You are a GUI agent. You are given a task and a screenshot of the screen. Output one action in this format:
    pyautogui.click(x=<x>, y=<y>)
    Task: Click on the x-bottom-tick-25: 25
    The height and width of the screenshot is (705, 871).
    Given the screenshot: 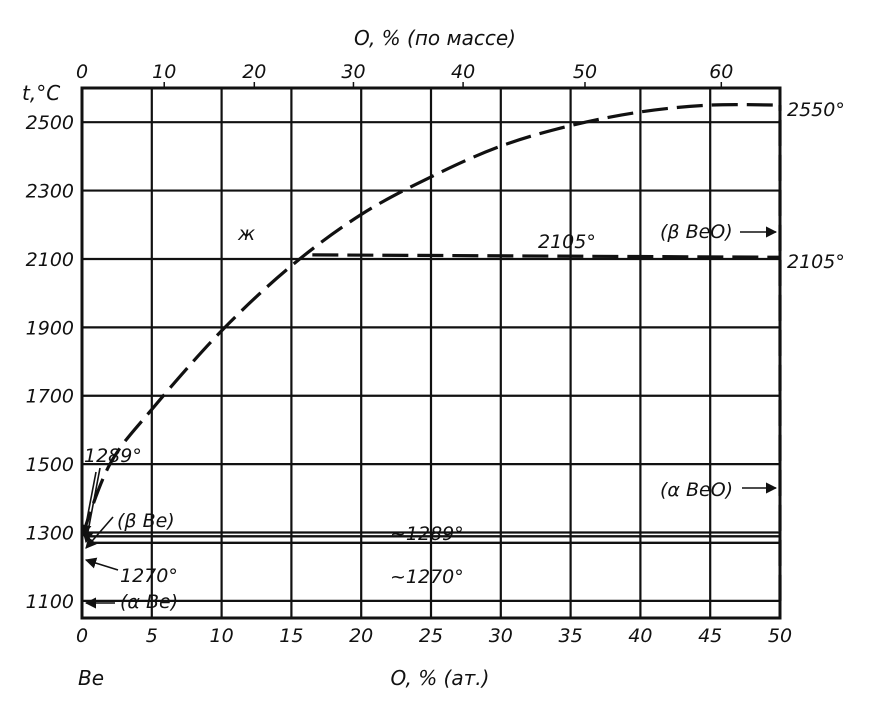 What is the action you would take?
    pyautogui.click(x=431, y=636)
    